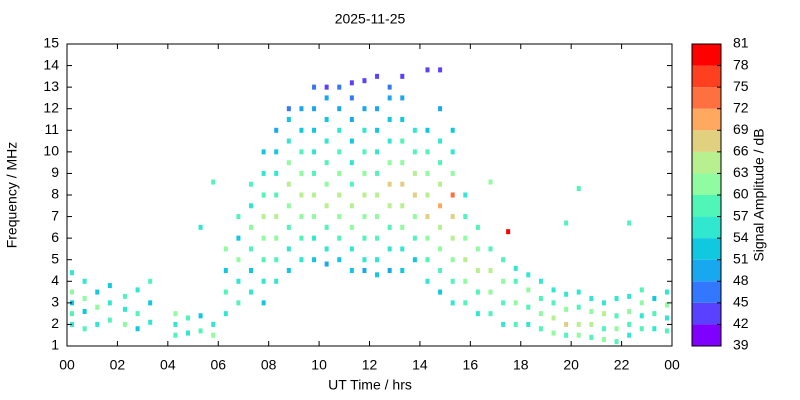  Describe the element at coordinates (741, 194) in the screenshot. I see `colorbar-tick-label: 60` at that location.